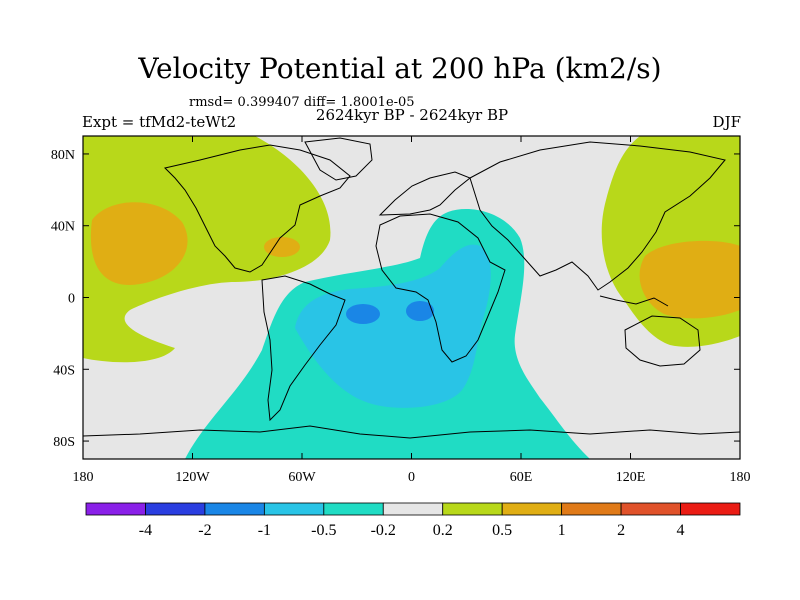 Image resolution: width=800 pixels, height=600 pixels. What do you see at coordinates (71, 299) in the screenshot?
I see `y-tick-label: 0` at bounding box center [71, 299].